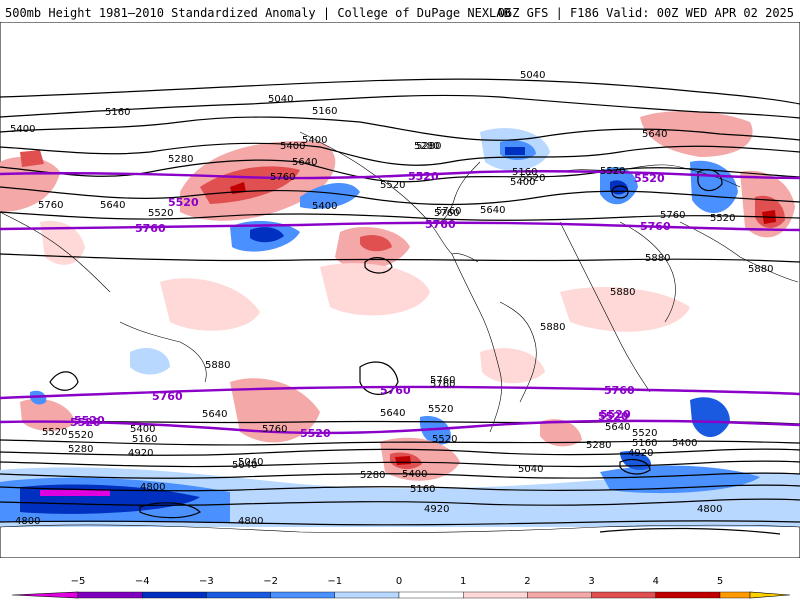 The image size is (800, 600). What do you see at coordinates (401, 587) in the screenshot?
I see `anomaly-colorbar: −5 −4 −3 −2 −1 0 1 2 3 4 5` at bounding box center [401, 587].